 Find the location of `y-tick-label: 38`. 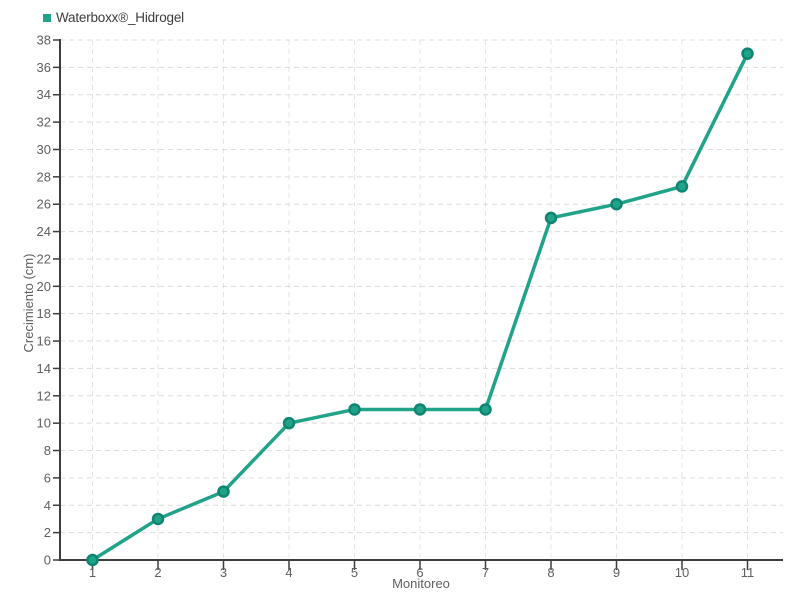

y-tick-label: 38 is located at coordinates (44, 40).